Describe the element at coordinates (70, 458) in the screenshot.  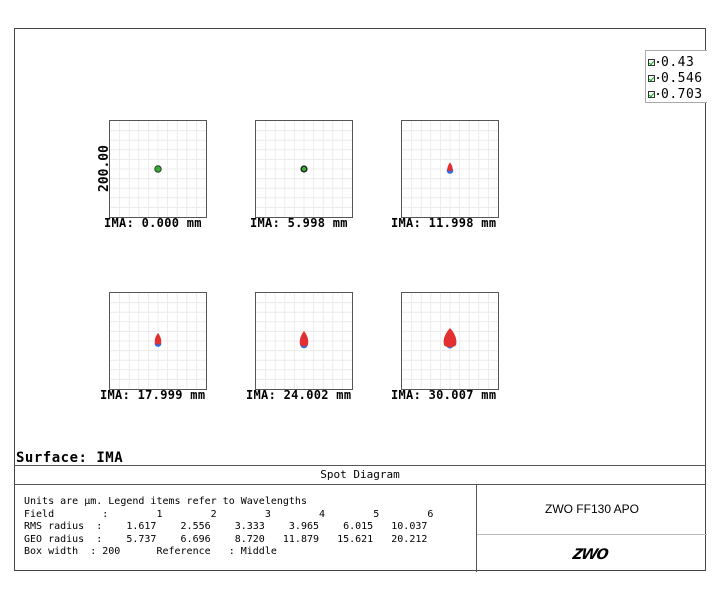
I see `surface-label: Surface: IMA` at that location.